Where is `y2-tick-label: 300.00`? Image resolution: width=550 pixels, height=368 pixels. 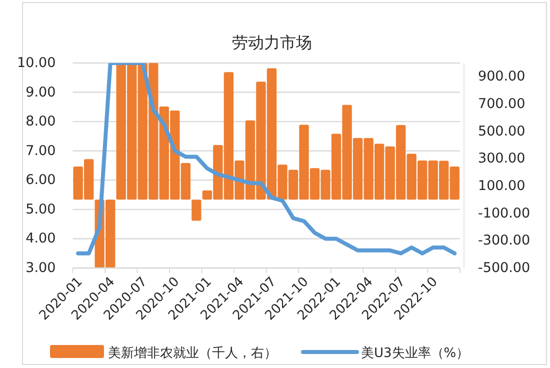 y2-tick-label: 300.00 is located at coordinates (502, 158).